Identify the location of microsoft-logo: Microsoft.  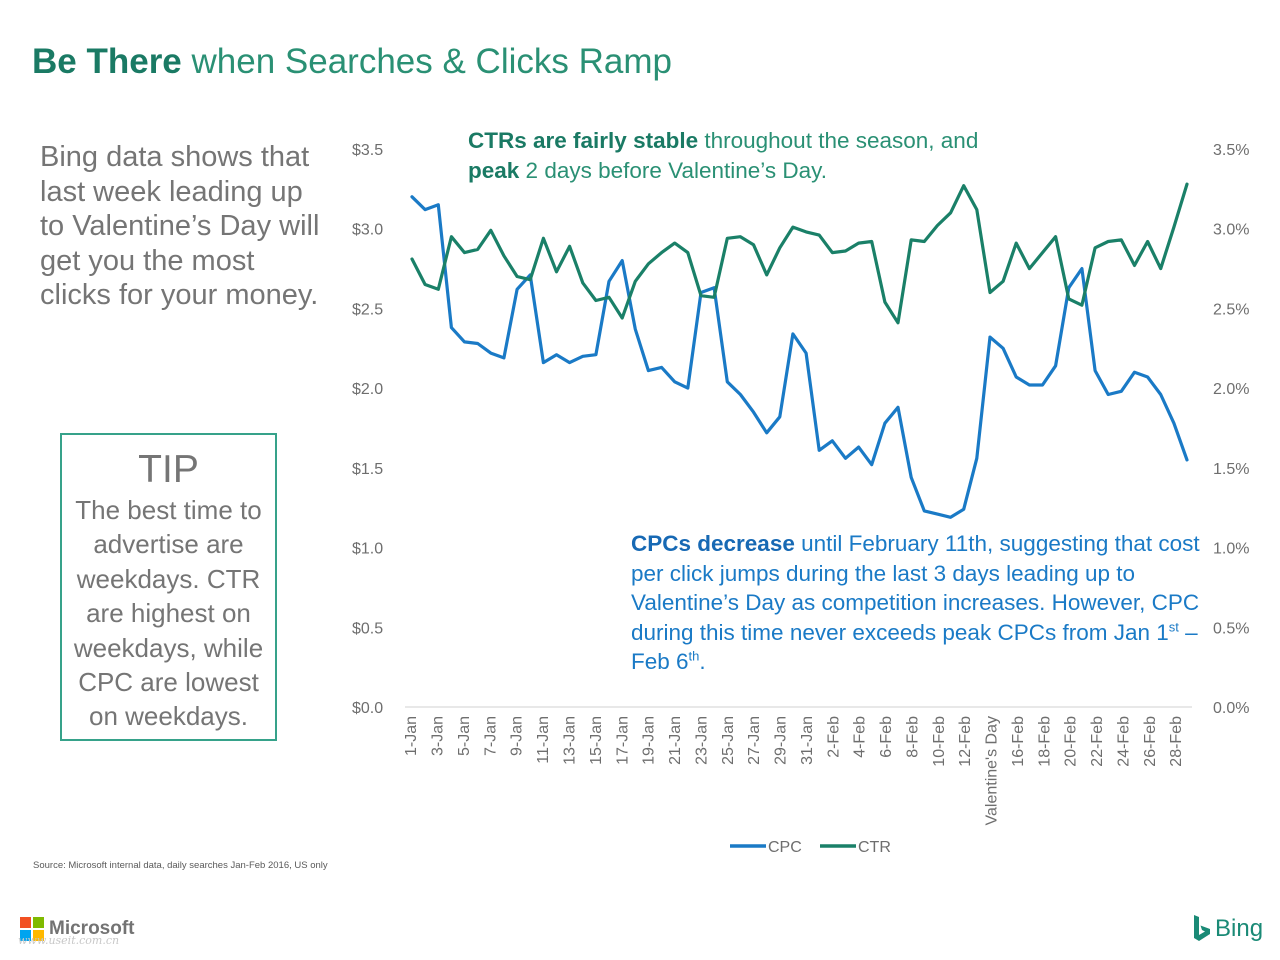
(77, 929).